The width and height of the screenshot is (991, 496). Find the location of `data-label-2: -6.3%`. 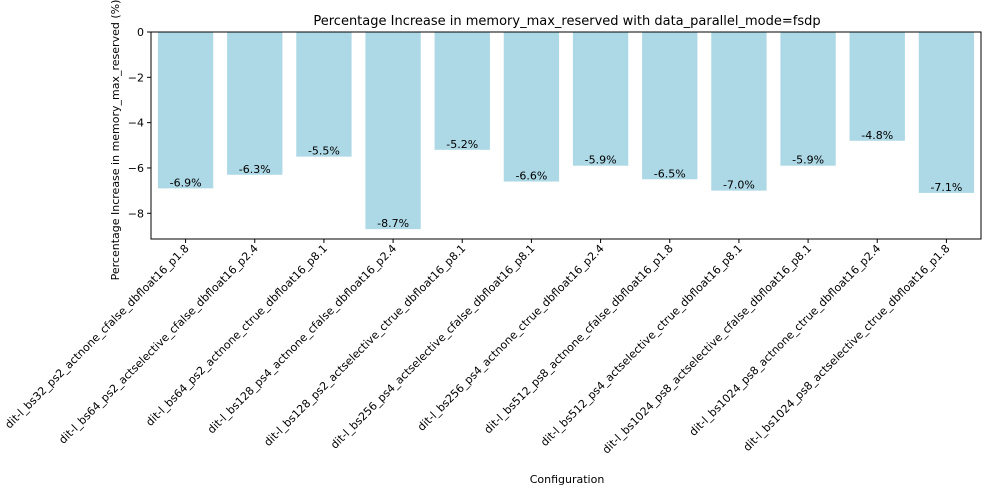

data-label-2: -6.3% is located at coordinates (255, 169).